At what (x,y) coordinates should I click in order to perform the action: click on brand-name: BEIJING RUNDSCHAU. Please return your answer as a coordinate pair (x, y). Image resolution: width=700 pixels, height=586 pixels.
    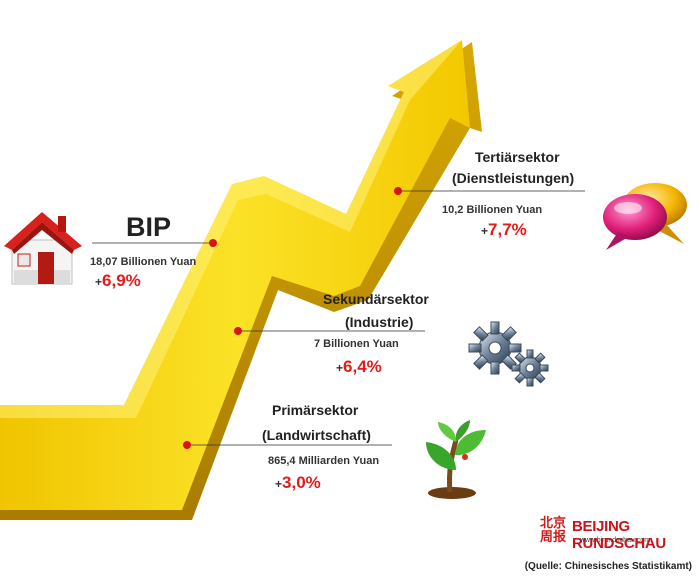
    Looking at the image, I should click on (619, 535).